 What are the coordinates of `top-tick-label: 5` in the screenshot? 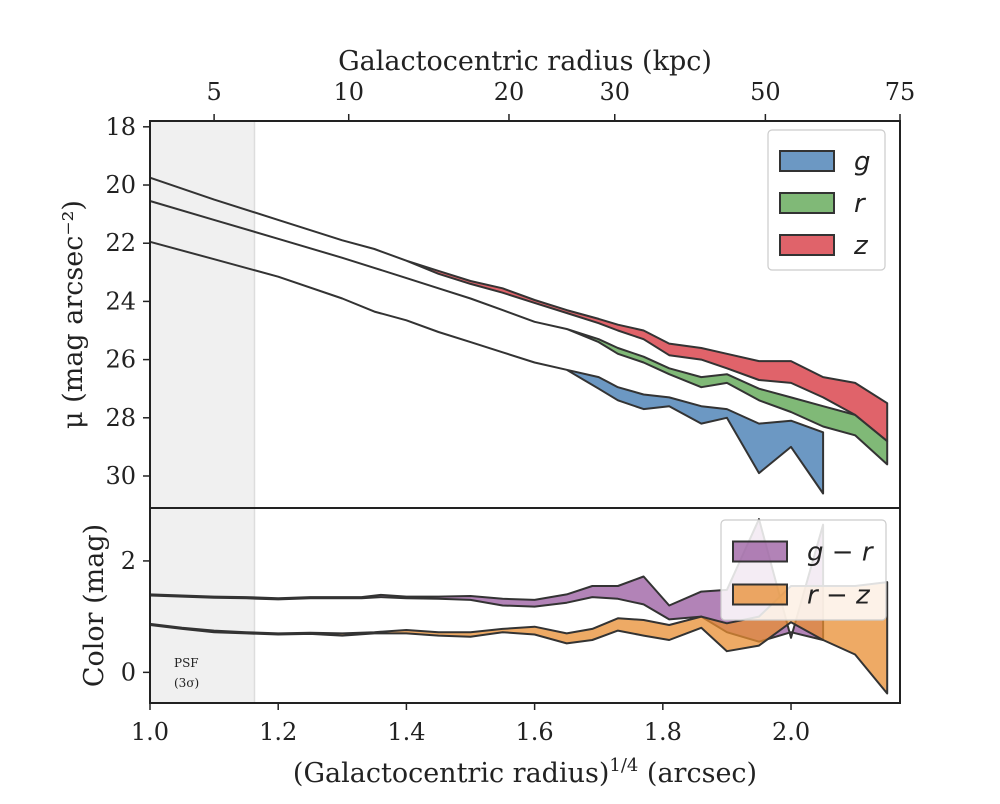 It's located at (213, 92).